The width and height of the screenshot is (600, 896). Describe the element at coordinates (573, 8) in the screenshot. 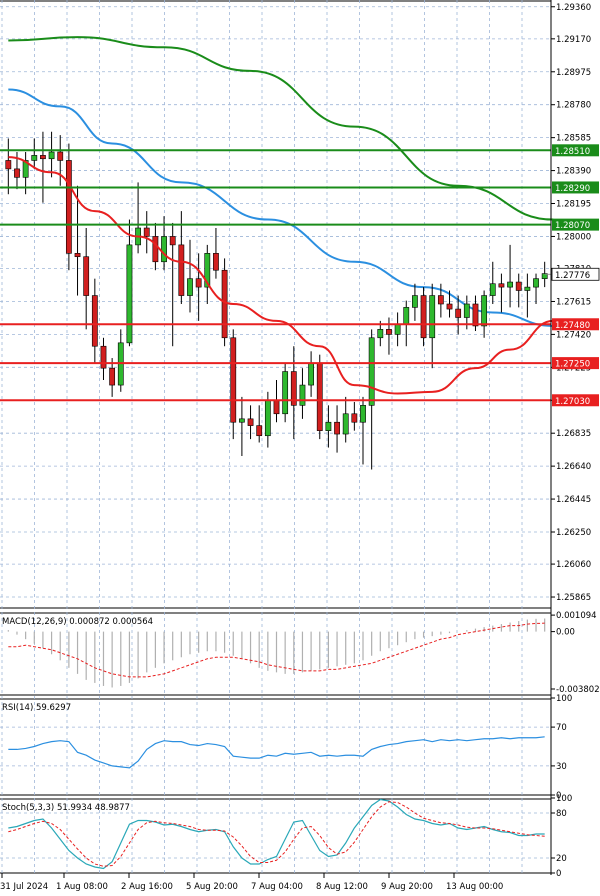

I see `price-tick-label: 1.29360` at that location.